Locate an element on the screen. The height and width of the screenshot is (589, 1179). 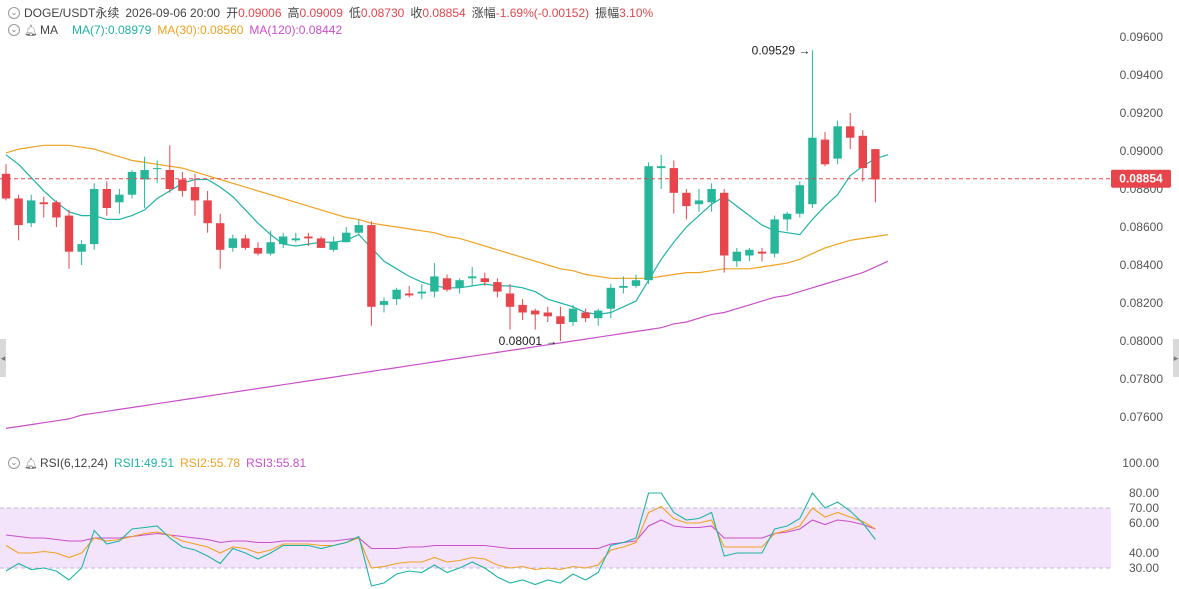
price-tick-label: 0.09000 is located at coordinates (1142, 151).